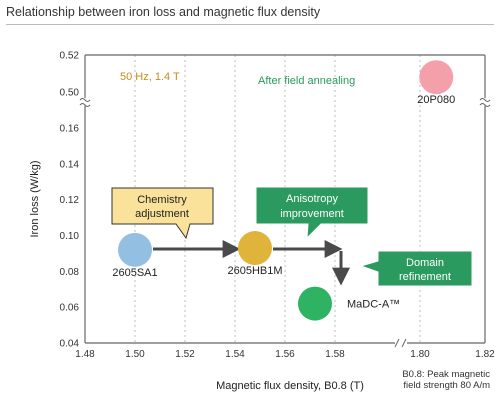  I want to click on condition-annotation: 50 Hz, 1.4 T, so click(150, 77).